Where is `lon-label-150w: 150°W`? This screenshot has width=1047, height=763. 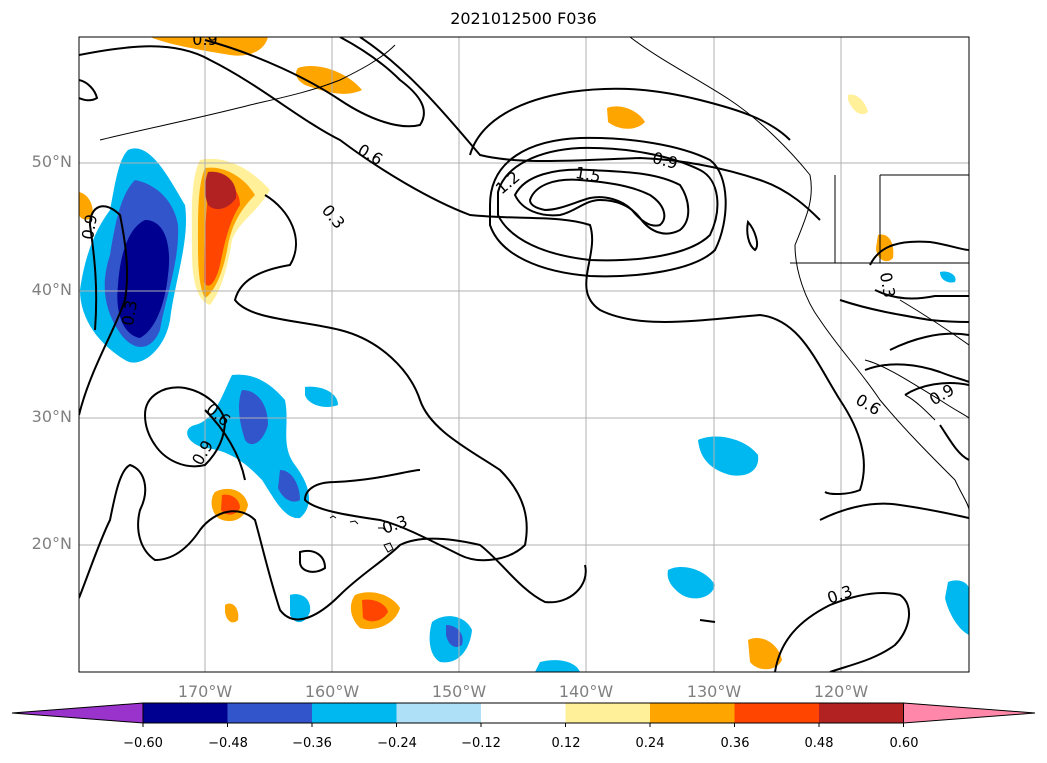 lon-label-150w: 150°W is located at coordinates (459, 691).